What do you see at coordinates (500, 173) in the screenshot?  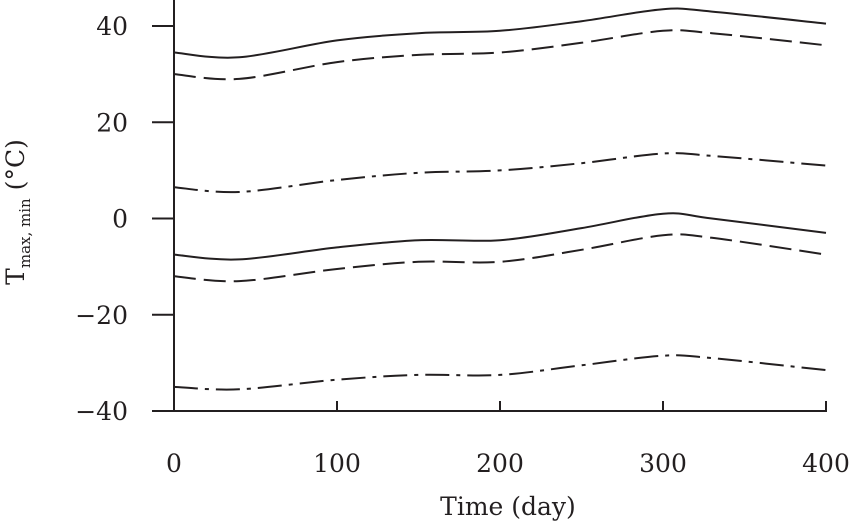 I see `series-line-3-dashdot` at bounding box center [500, 173].